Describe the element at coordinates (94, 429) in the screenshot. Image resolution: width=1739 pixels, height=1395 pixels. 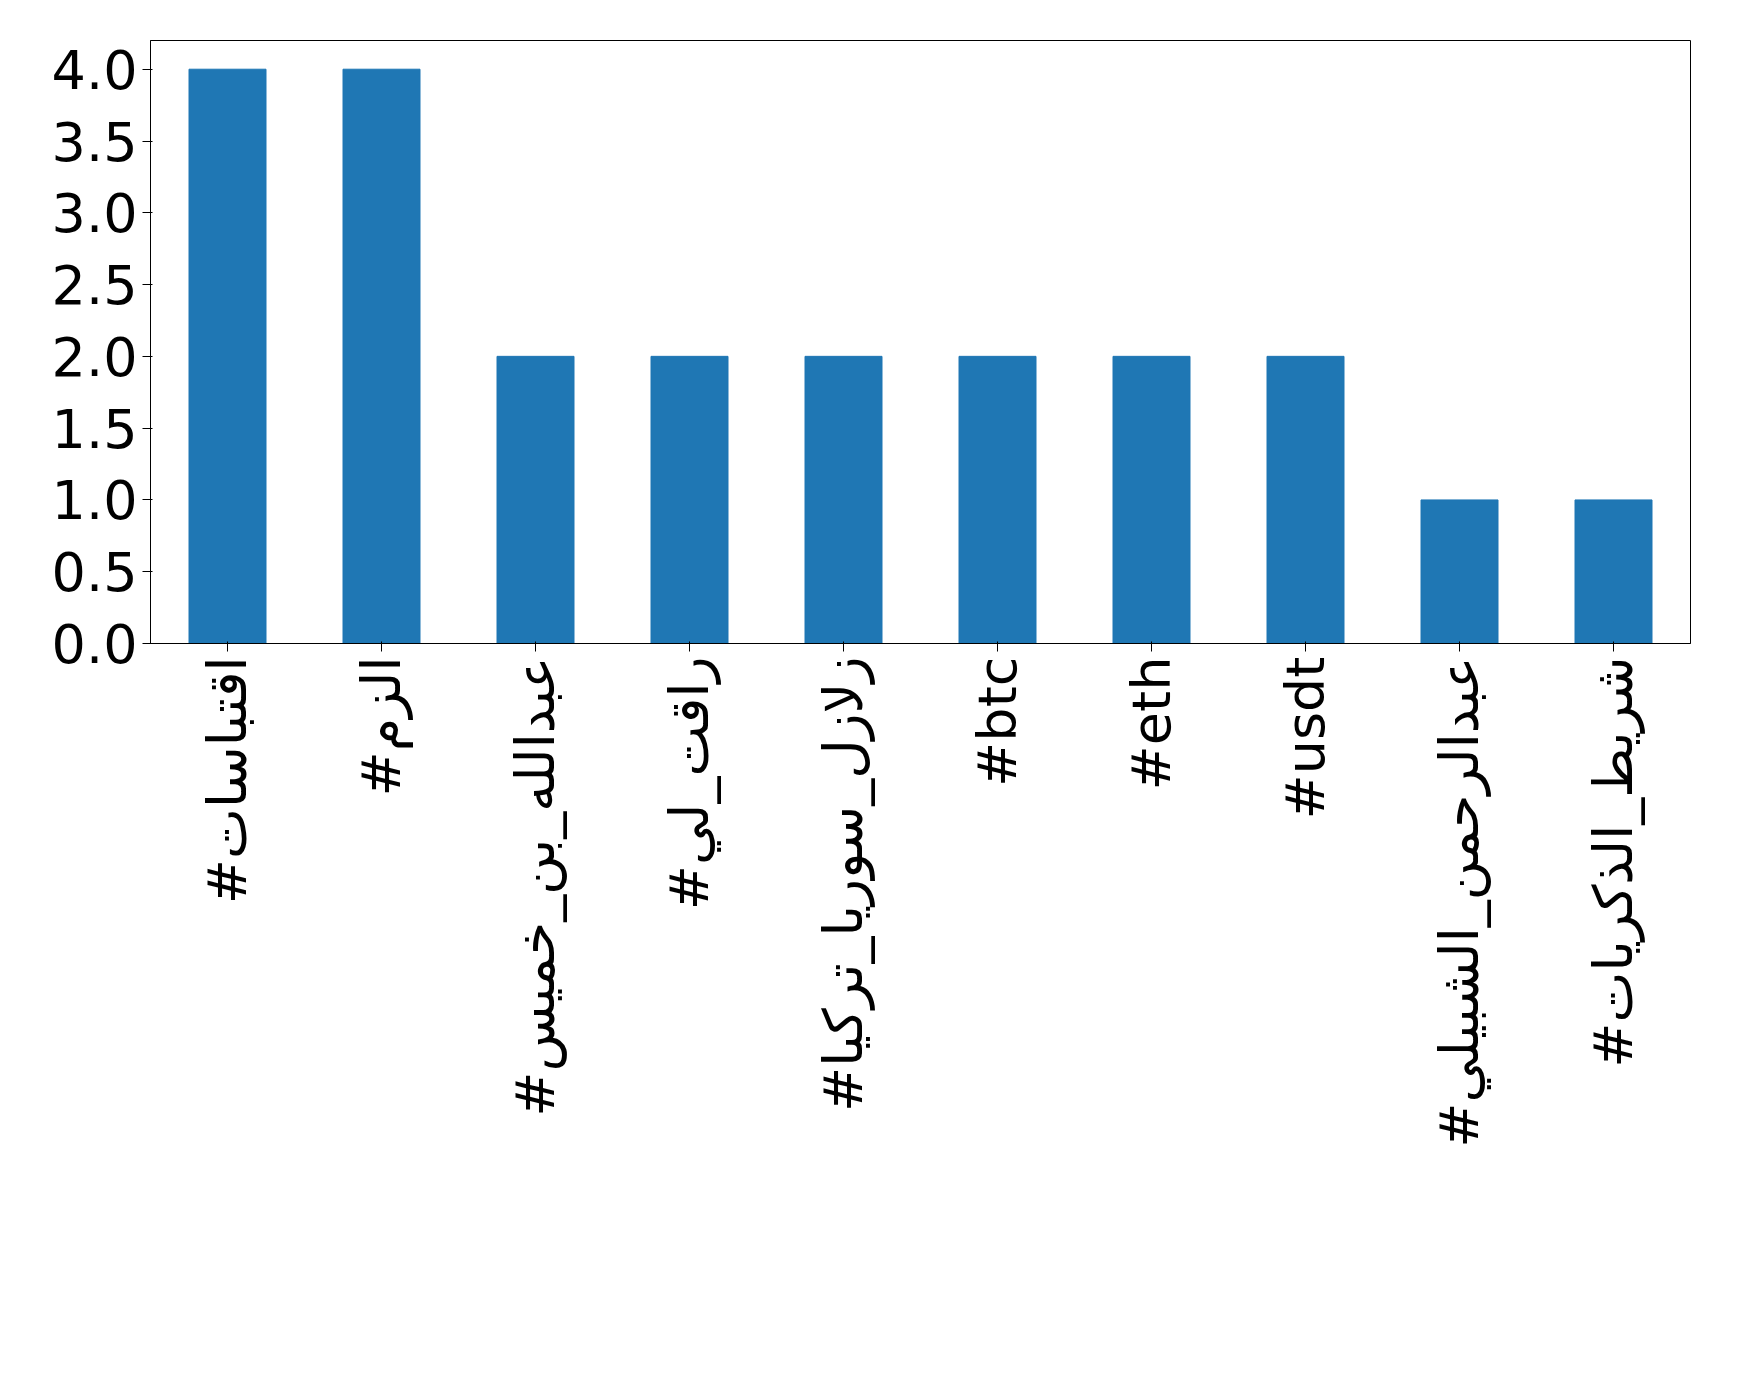
I see `y-tick-label: 1.5` at that location.